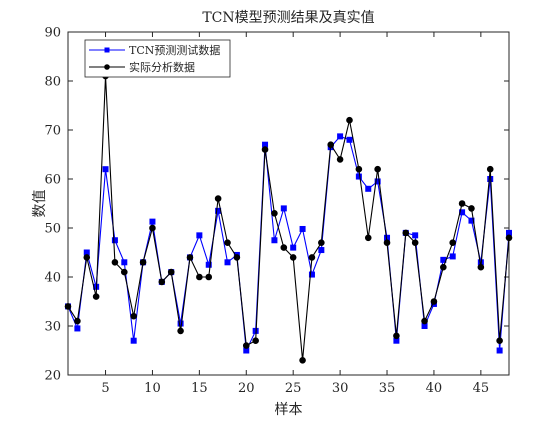 The height and width of the screenshot is (424, 560). Describe the element at coordinates (52, 131) in the screenshot. I see `y-tick-label: 70` at that location.